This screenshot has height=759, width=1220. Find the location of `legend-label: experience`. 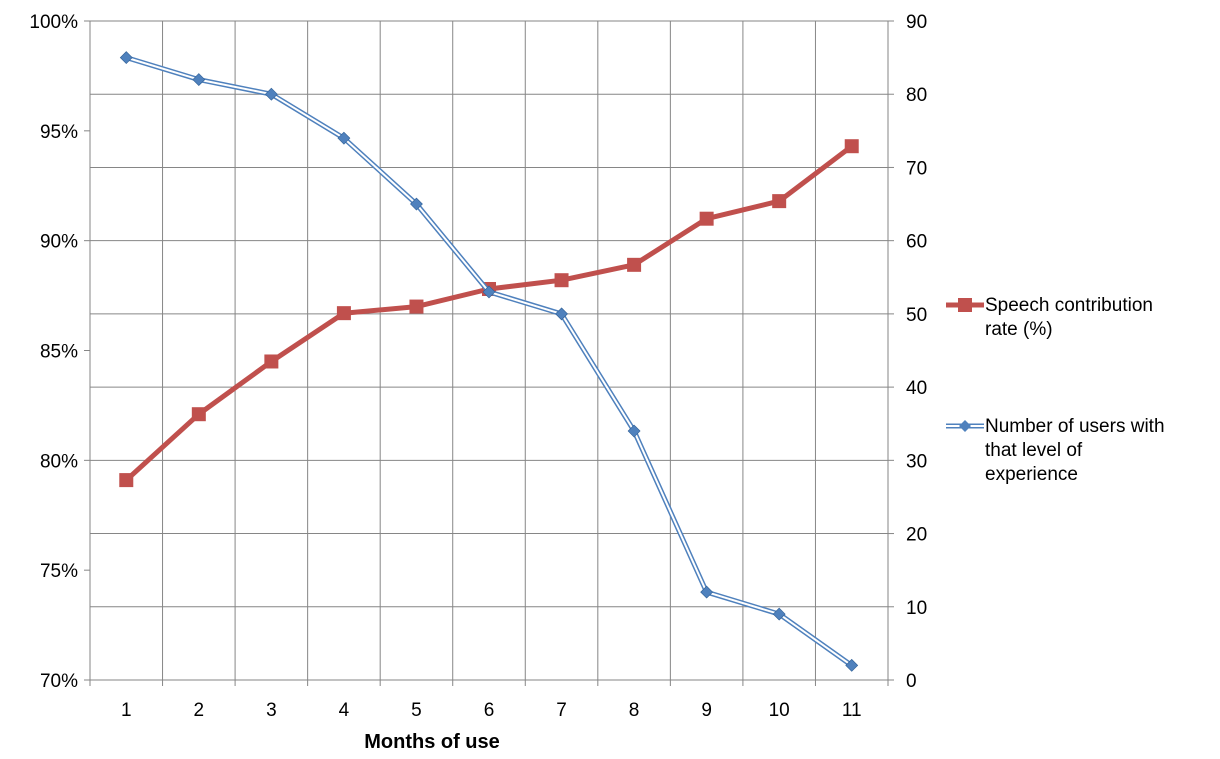

legend-label: experience is located at coordinates (1031, 474).